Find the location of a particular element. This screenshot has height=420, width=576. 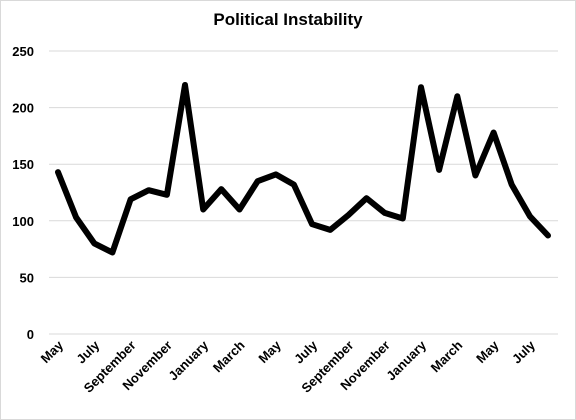

y-tick-label: 100 is located at coordinates (23, 221).